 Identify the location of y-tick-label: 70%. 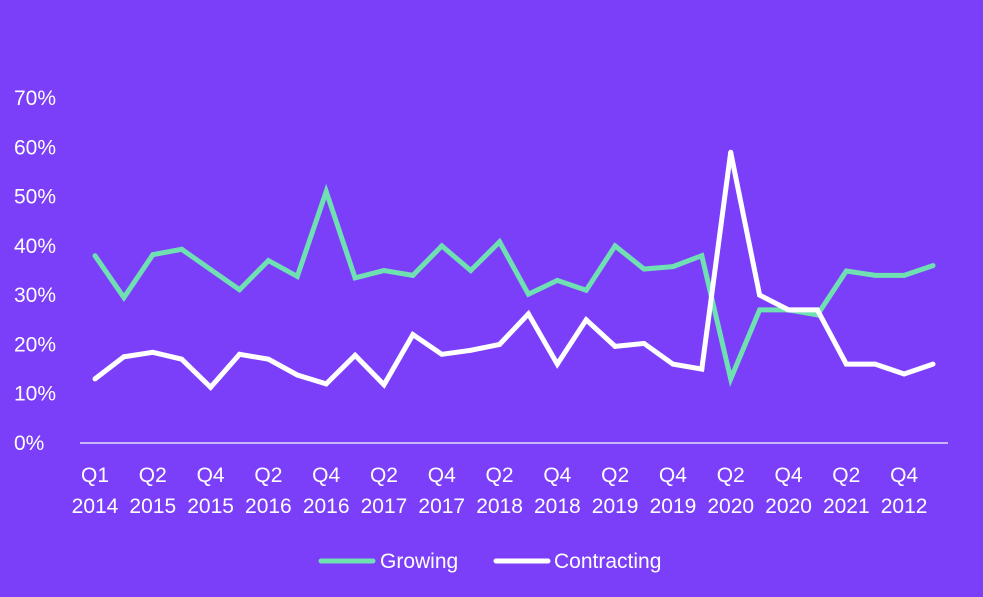
(35, 98).